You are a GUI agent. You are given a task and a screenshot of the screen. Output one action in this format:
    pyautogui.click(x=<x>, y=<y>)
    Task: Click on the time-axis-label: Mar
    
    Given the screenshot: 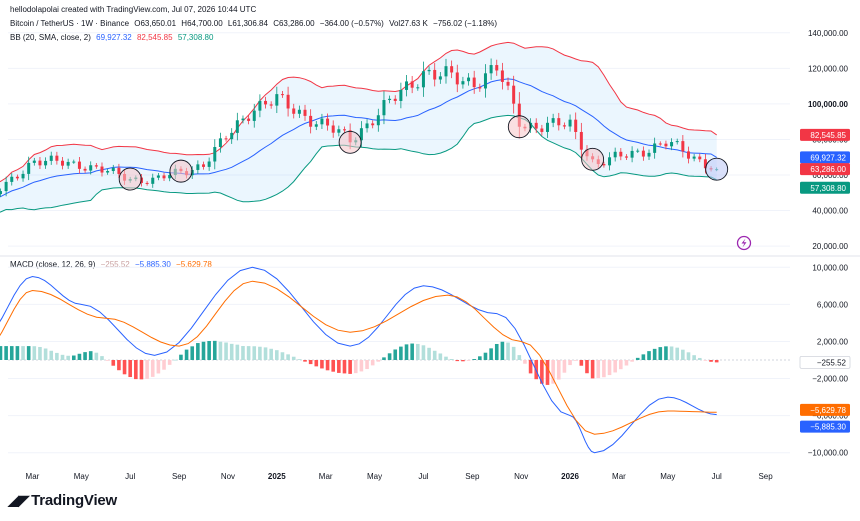 What is the action you would take?
    pyautogui.click(x=619, y=476)
    